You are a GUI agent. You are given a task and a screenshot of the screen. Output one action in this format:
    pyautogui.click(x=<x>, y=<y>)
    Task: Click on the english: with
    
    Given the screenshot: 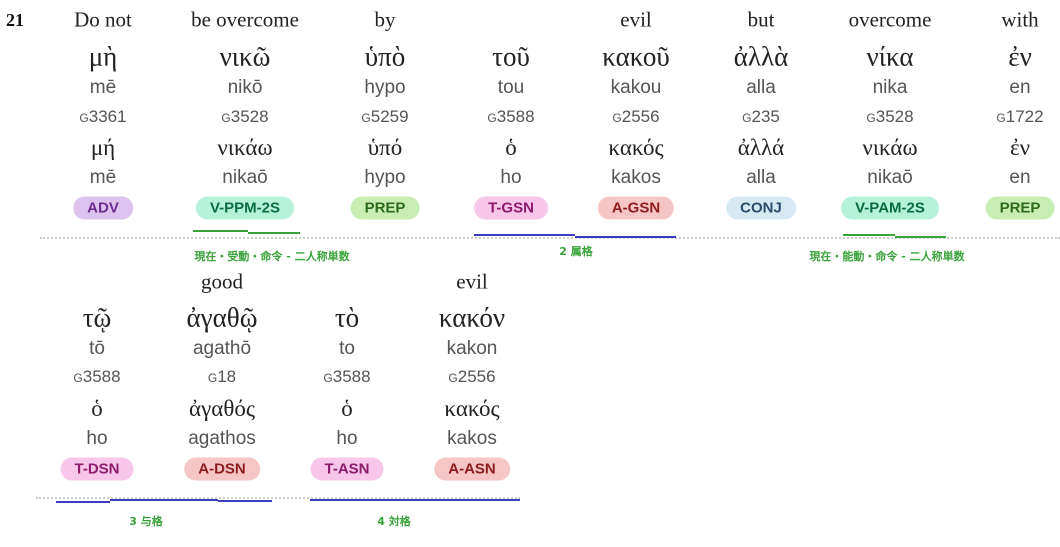 What is the action you would take?
    pyautogui.click(x=1020, y=19)
    